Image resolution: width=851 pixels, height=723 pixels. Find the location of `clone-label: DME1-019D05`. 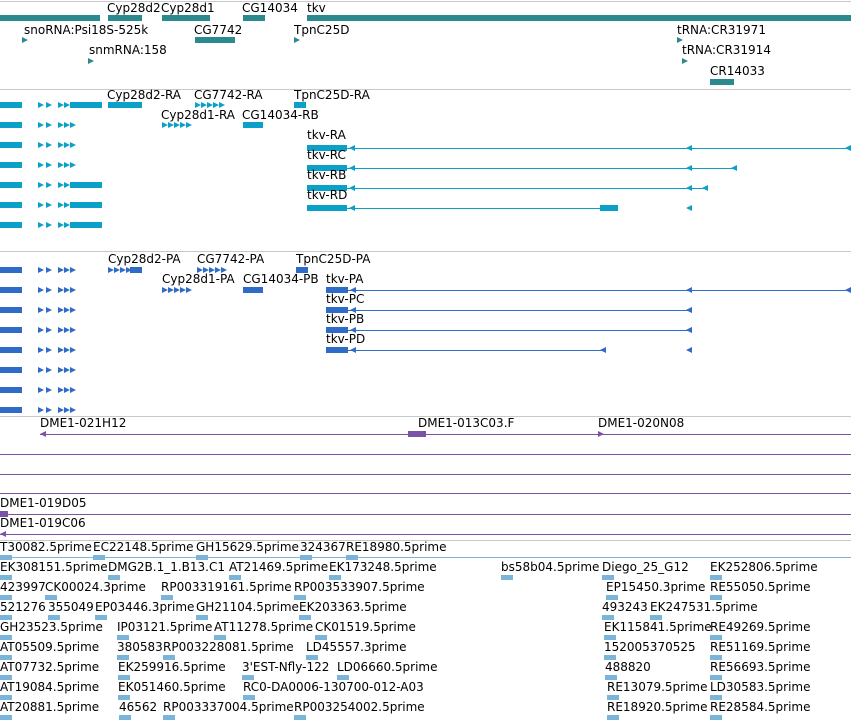

clone-label: DME1-019D05 is located at coordinates (43, 503).